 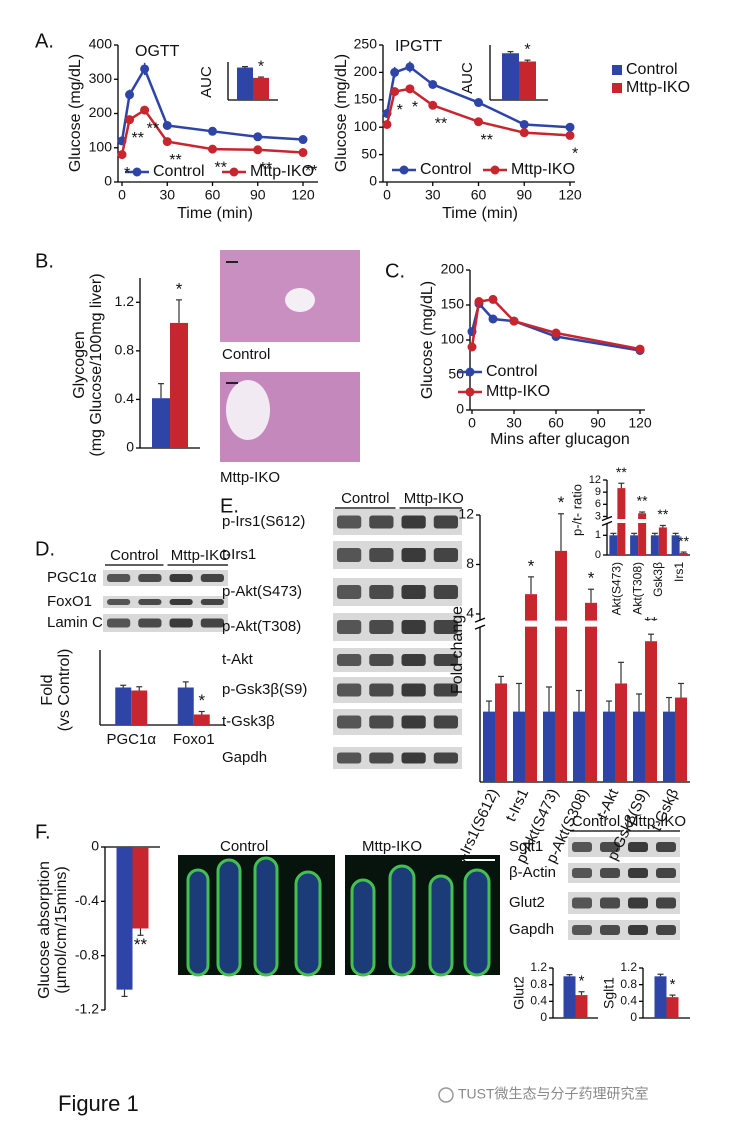 What do you see at coordinates (598, 535) in the screenshot?
I see `y-tick-label: 1` at bounding box center [598, 535].